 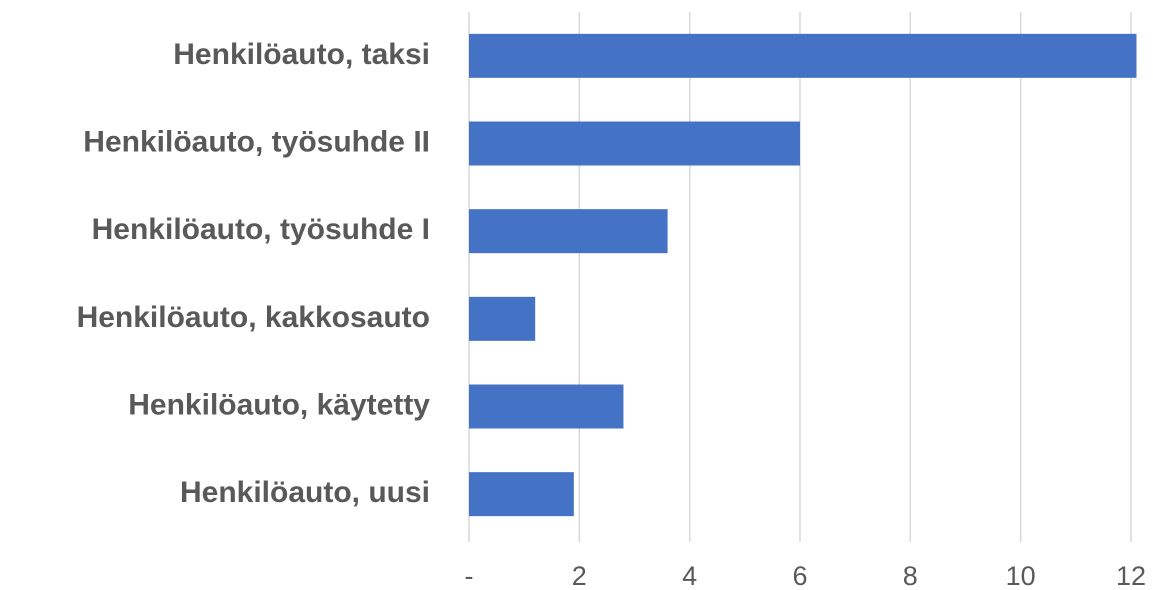 I want to click on y-tick-label: Henkilöauto, kakkosauto, so click(x=253, y=317).